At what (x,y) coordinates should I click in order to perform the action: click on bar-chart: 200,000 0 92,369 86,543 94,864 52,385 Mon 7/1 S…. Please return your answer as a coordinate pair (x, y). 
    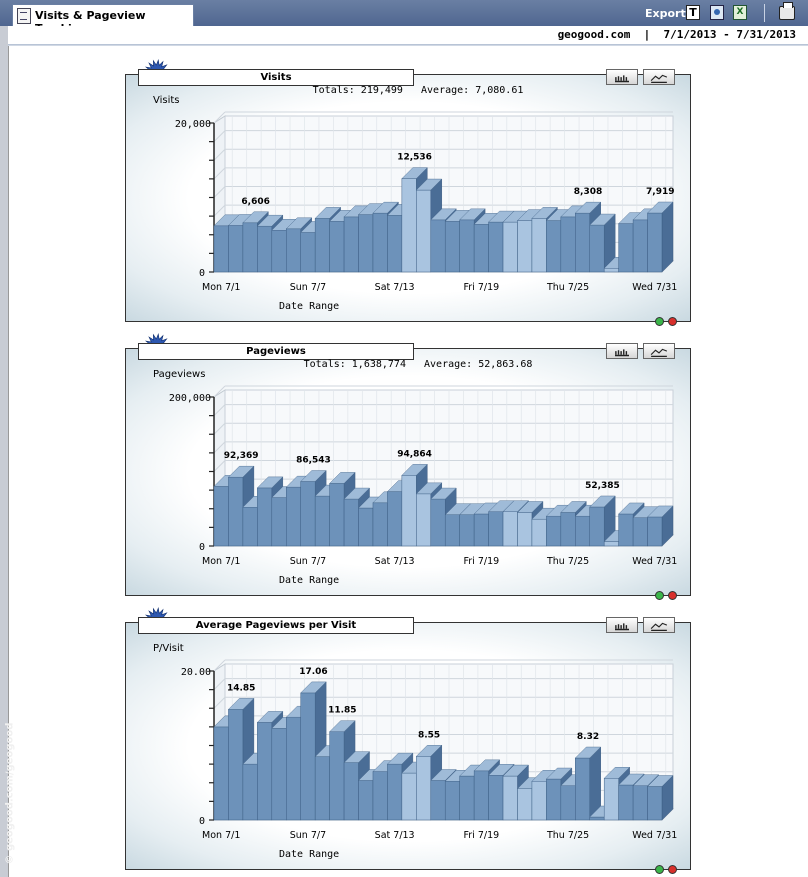
    Looking at the image, I should click on (423, 485).